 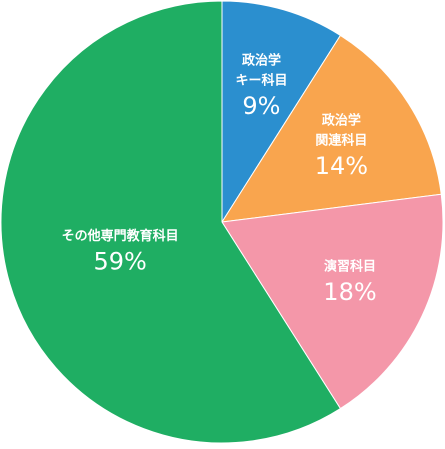 What do you see at coordinates (261, 106) in the screenshot?
I see `value-label: 9%` at bounding box center [261, 106].